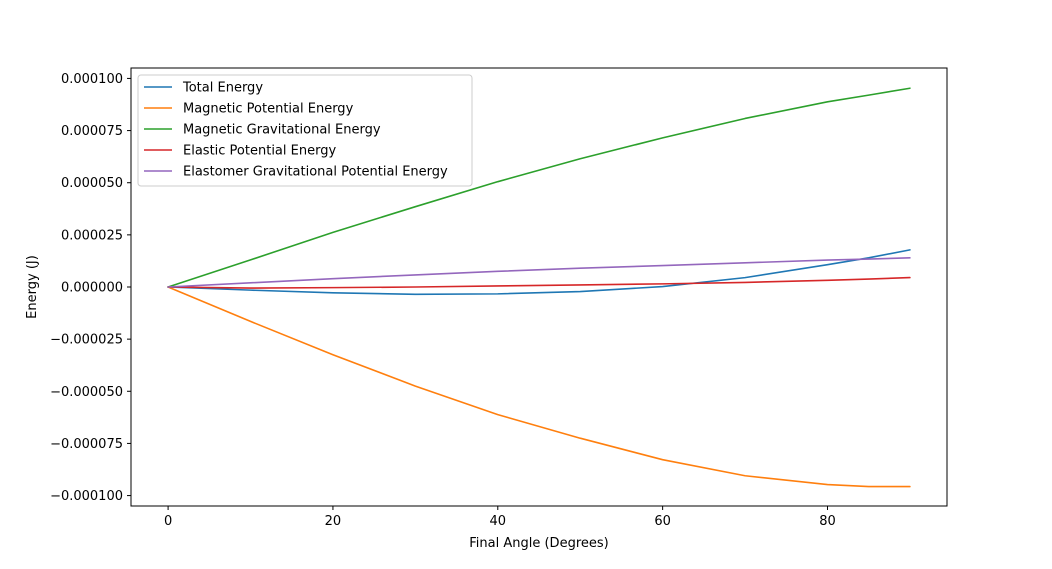 This screenshot has height=569, width=1052. What do you see at coordinates (92, 235) in the screenshot?
I see `y-tick-label: 0.000025` at bounding box center [92, 235].